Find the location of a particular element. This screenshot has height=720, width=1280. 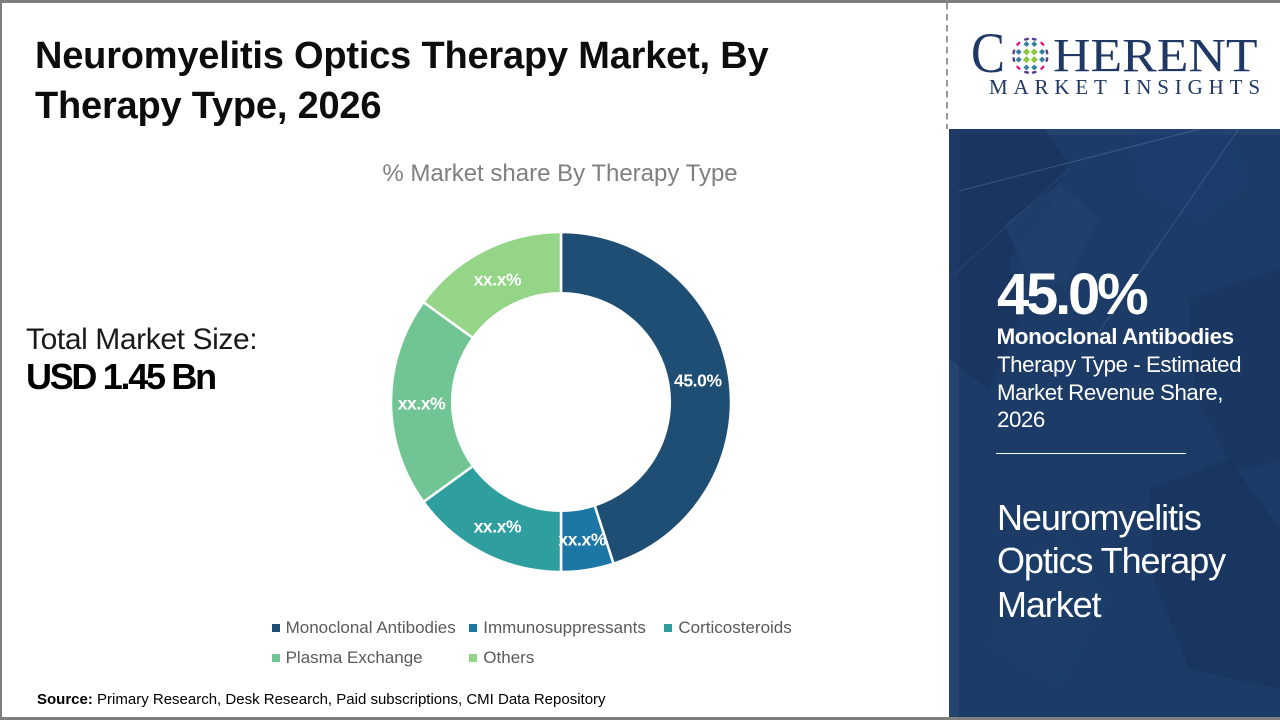

svg-text: HERENT is located at coordinates (1155, 56).